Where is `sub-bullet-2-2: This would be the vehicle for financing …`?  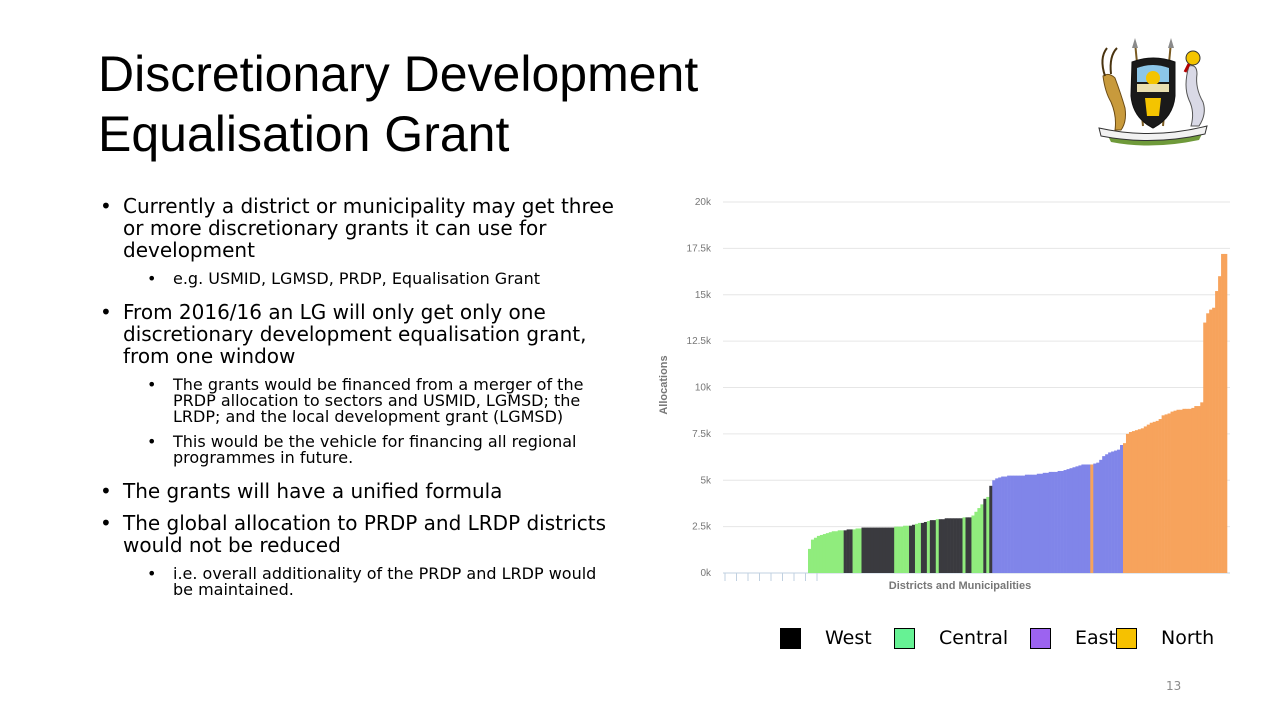 sub-bullet-2-2: This would be the vehicle for financing … is located at coordinates (380, 450).